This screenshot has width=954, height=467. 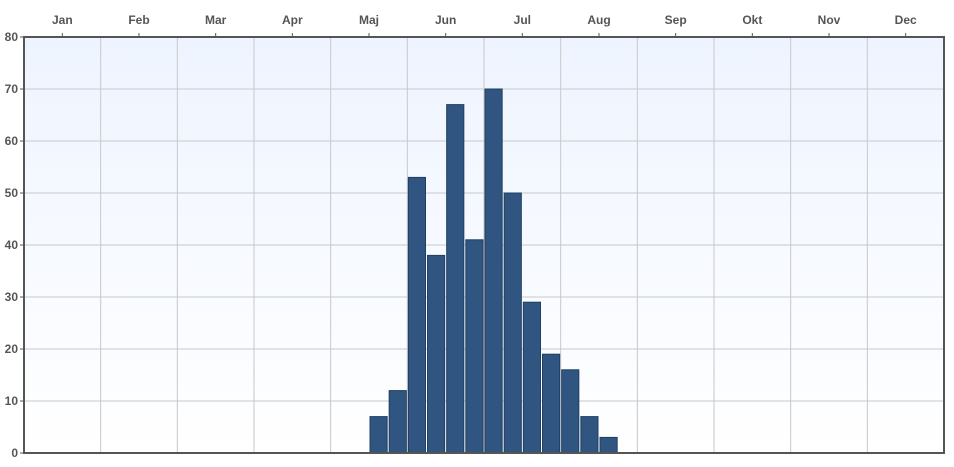 I want to click on y-tick-label: 20, so click(x=12, y=349).